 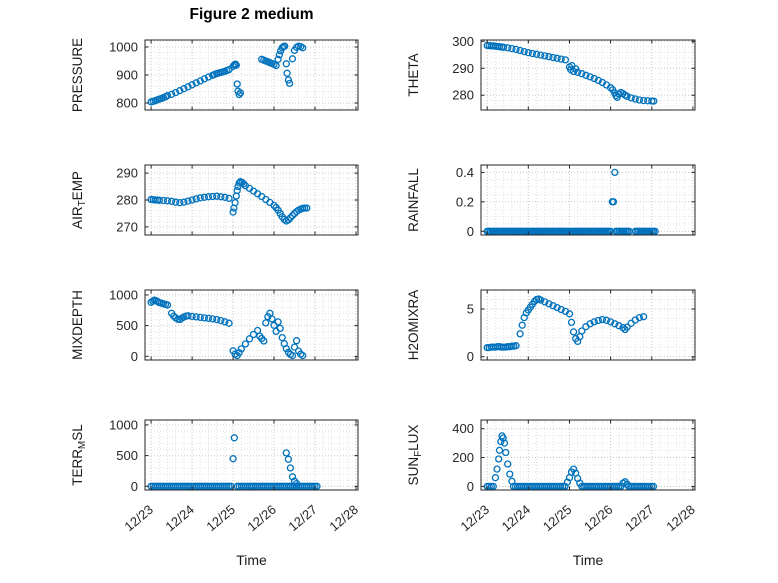 I want to click on y-tick-labels: 0 0.2 0.4, so click(x=465, y=202).